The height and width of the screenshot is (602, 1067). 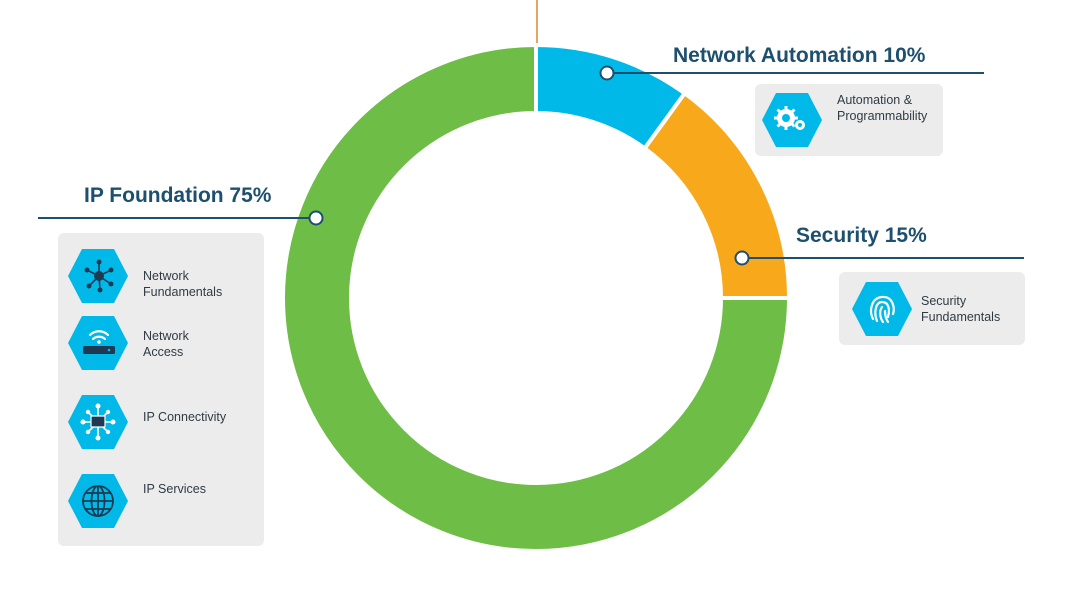 What do you see at coordinates (98, 501) in the screenshot?
I see `globe-icon` at bounding box center [98, 501].